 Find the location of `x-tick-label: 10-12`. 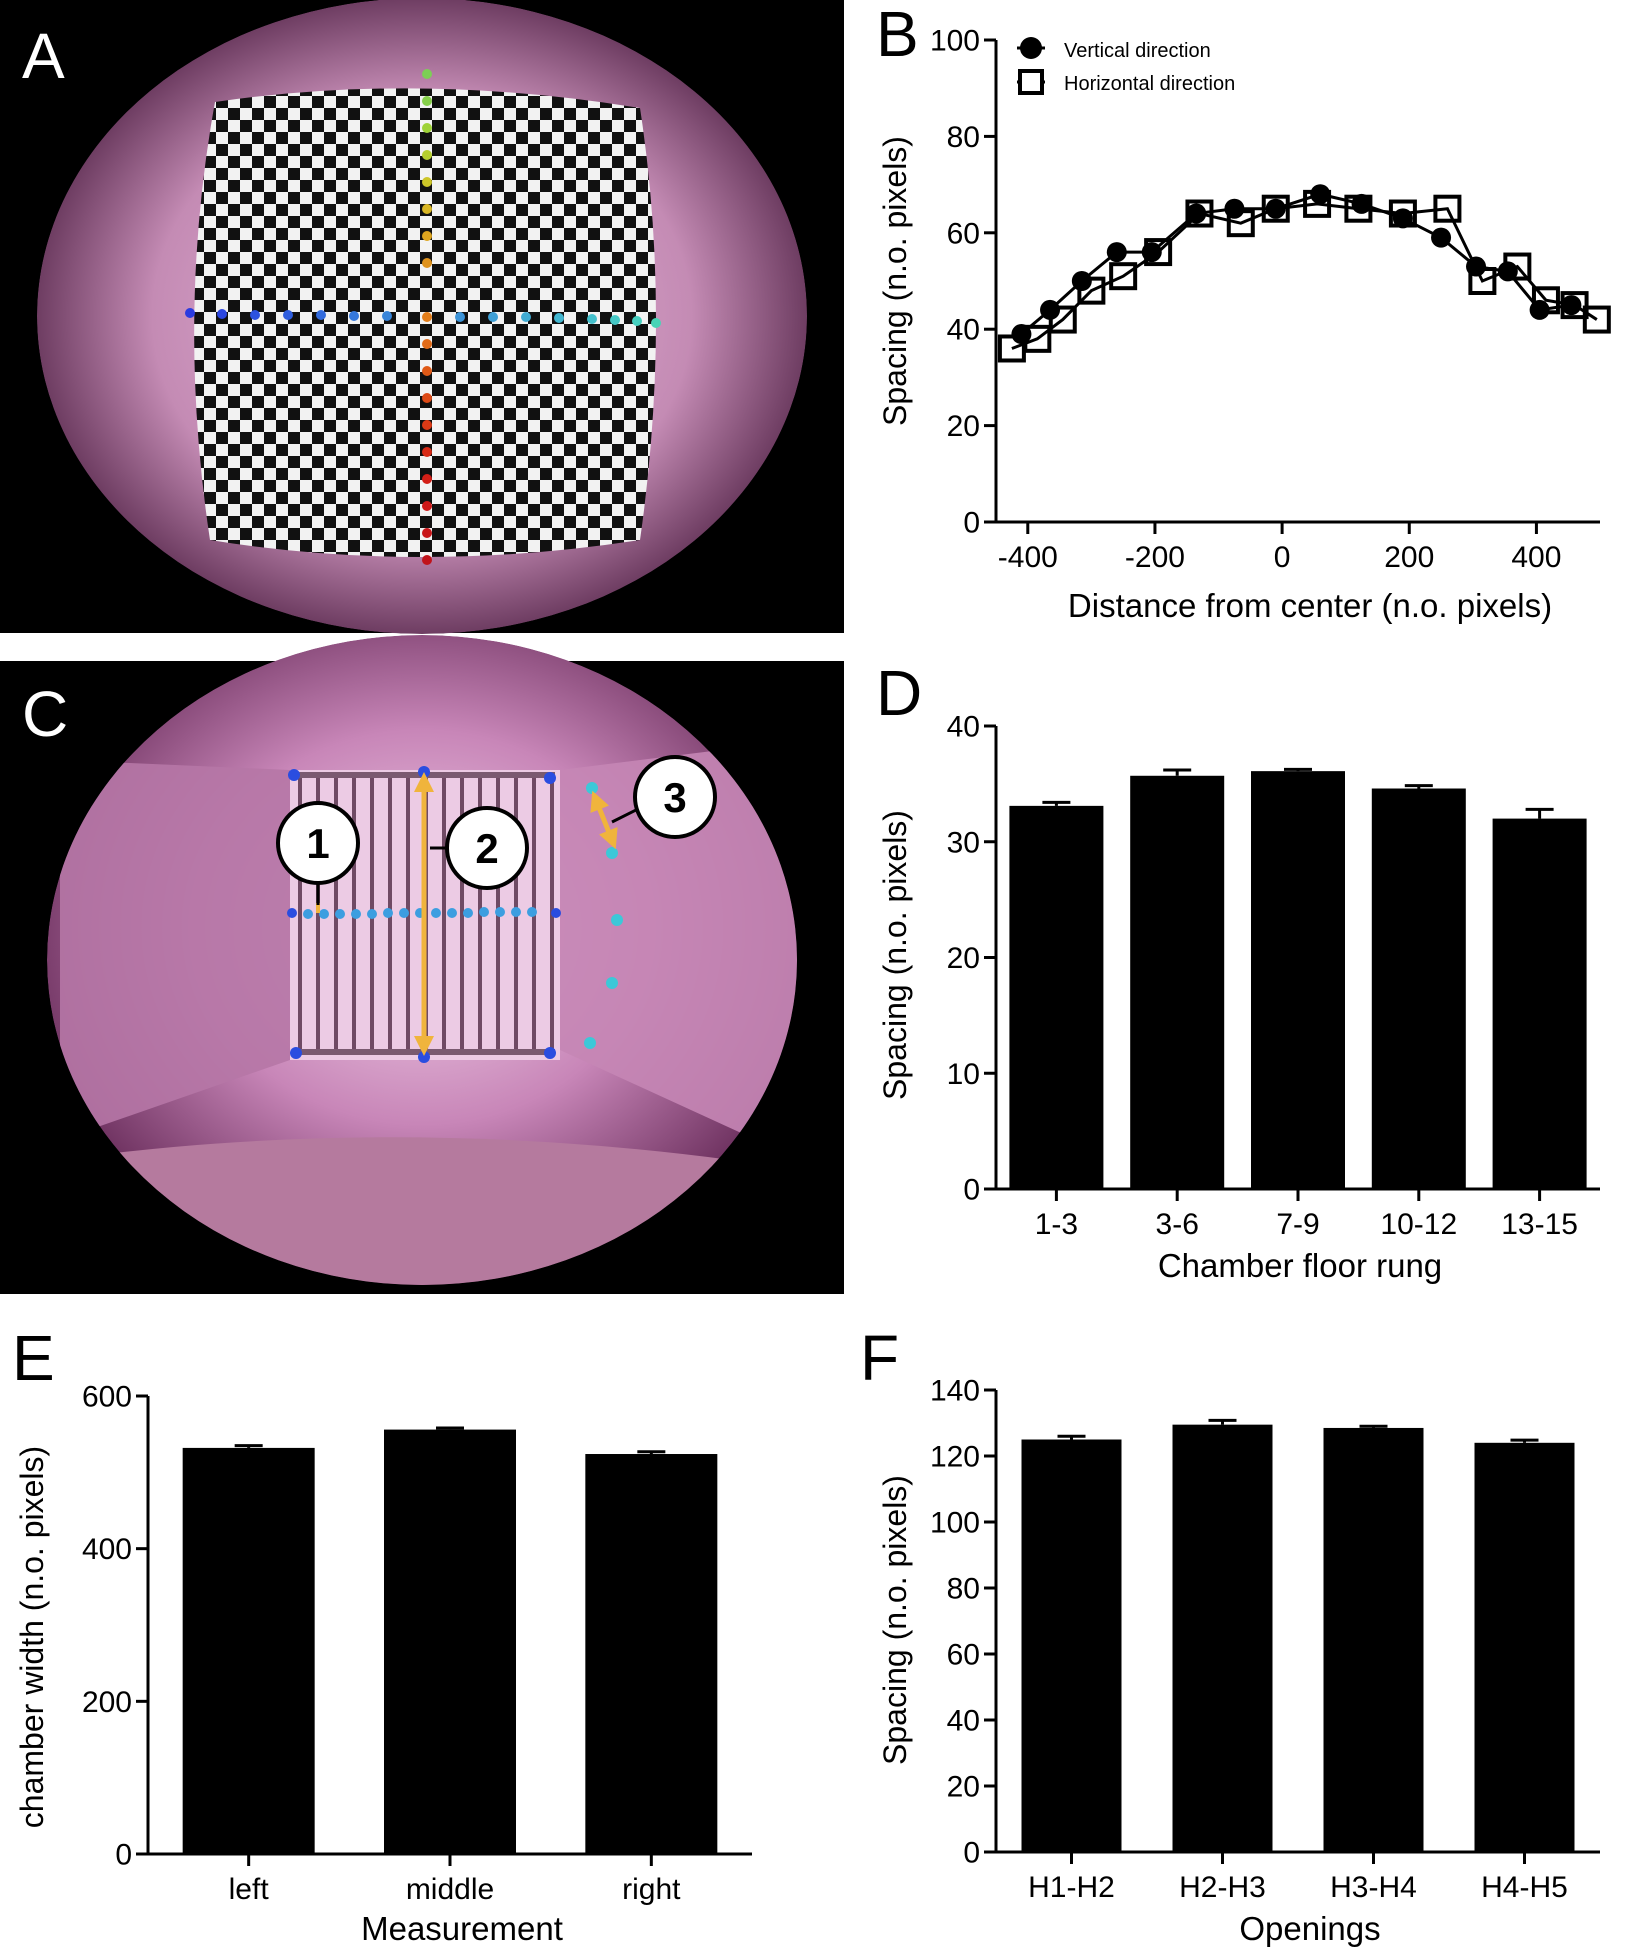

x-tick-label: 10-12 is located at coordinates (1418, 1224).